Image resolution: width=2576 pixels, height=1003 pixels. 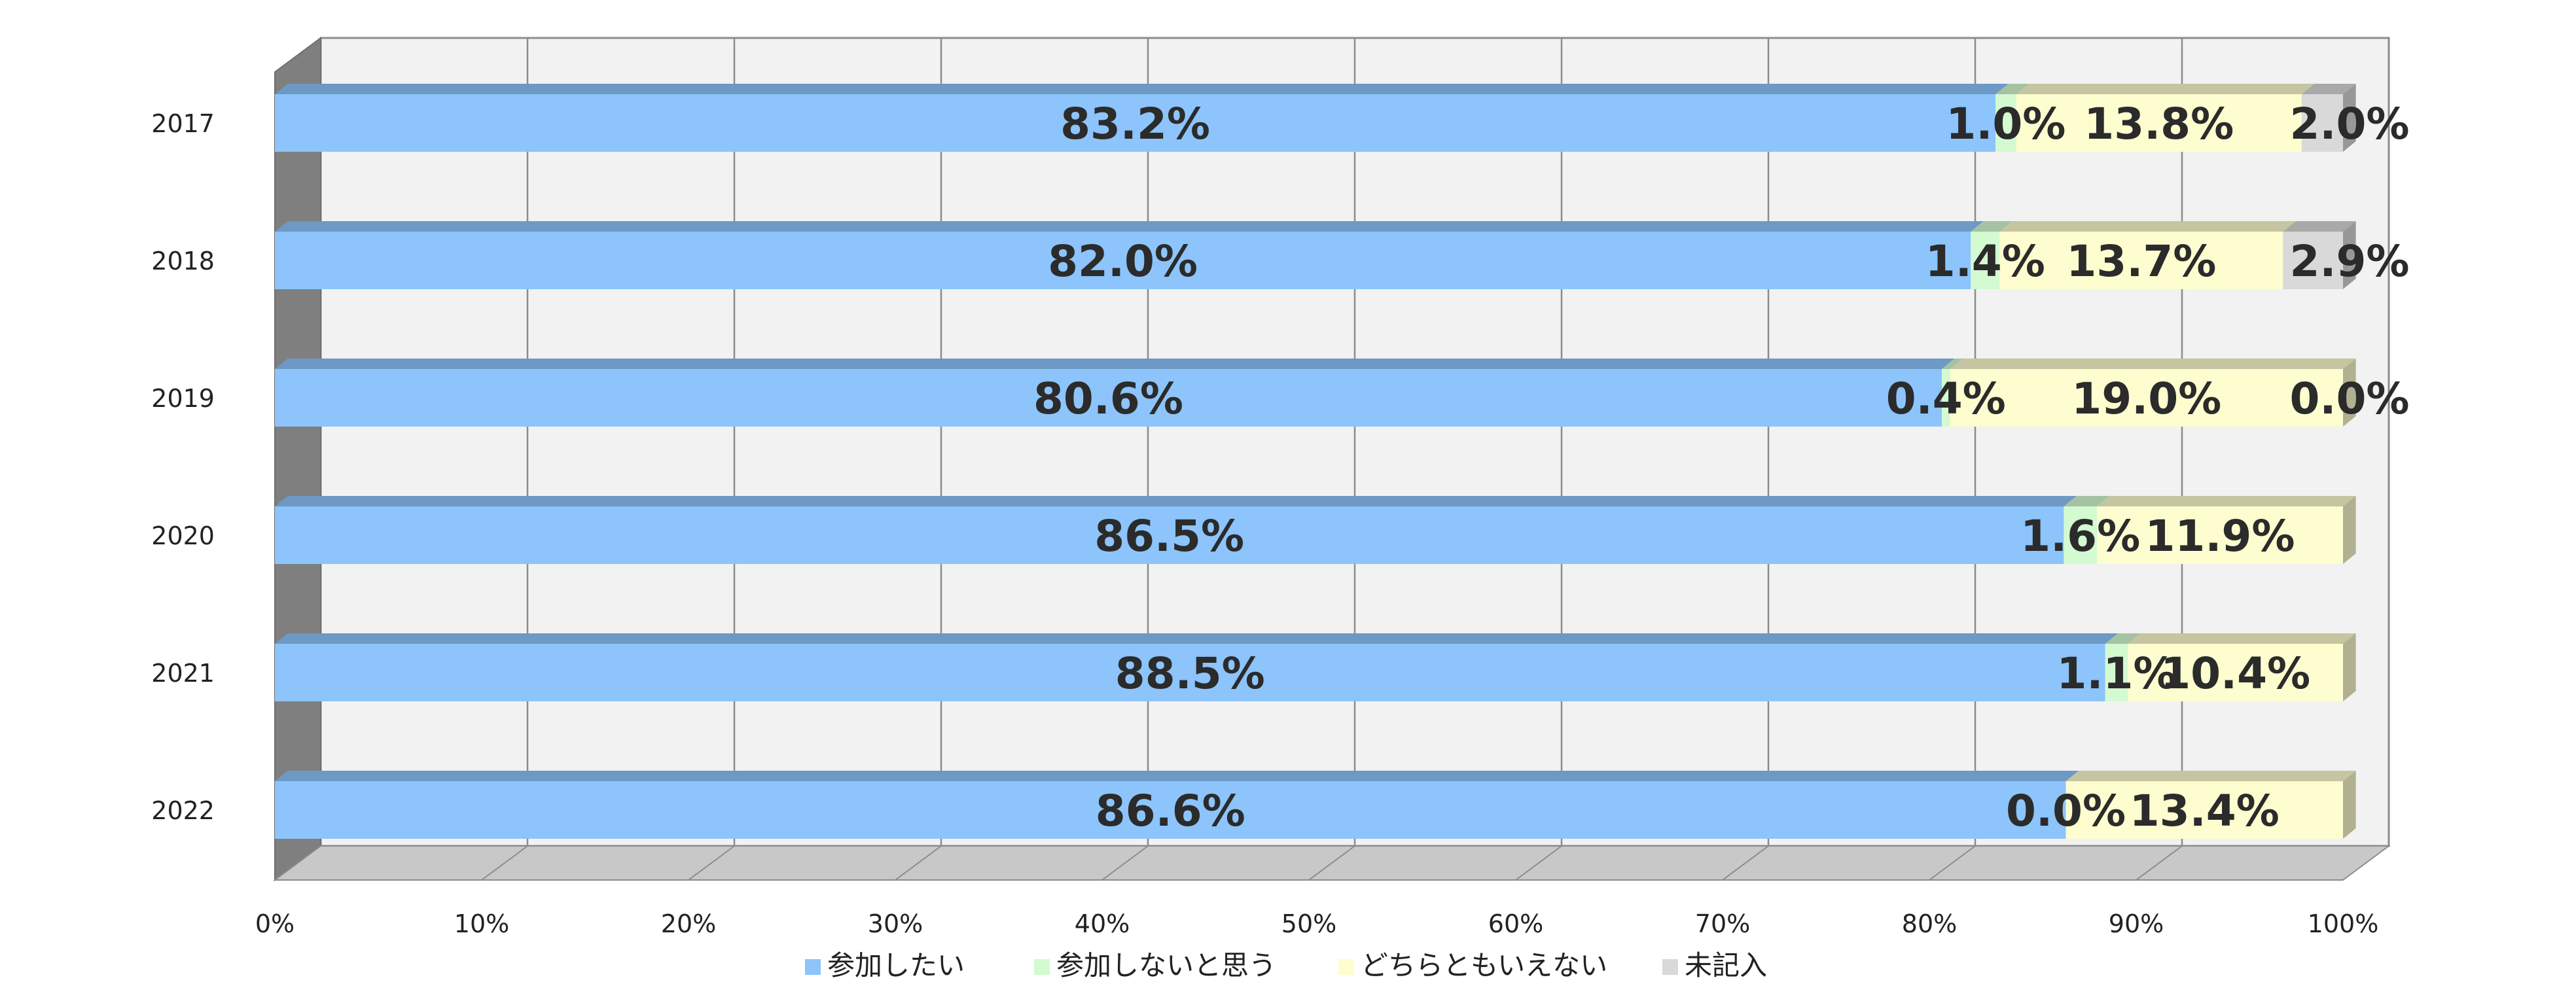 What do you see at coordinates (1515, 924) in the screenshot?
I see `x-tick-label: 60%` at bounding box center [1515, 924].